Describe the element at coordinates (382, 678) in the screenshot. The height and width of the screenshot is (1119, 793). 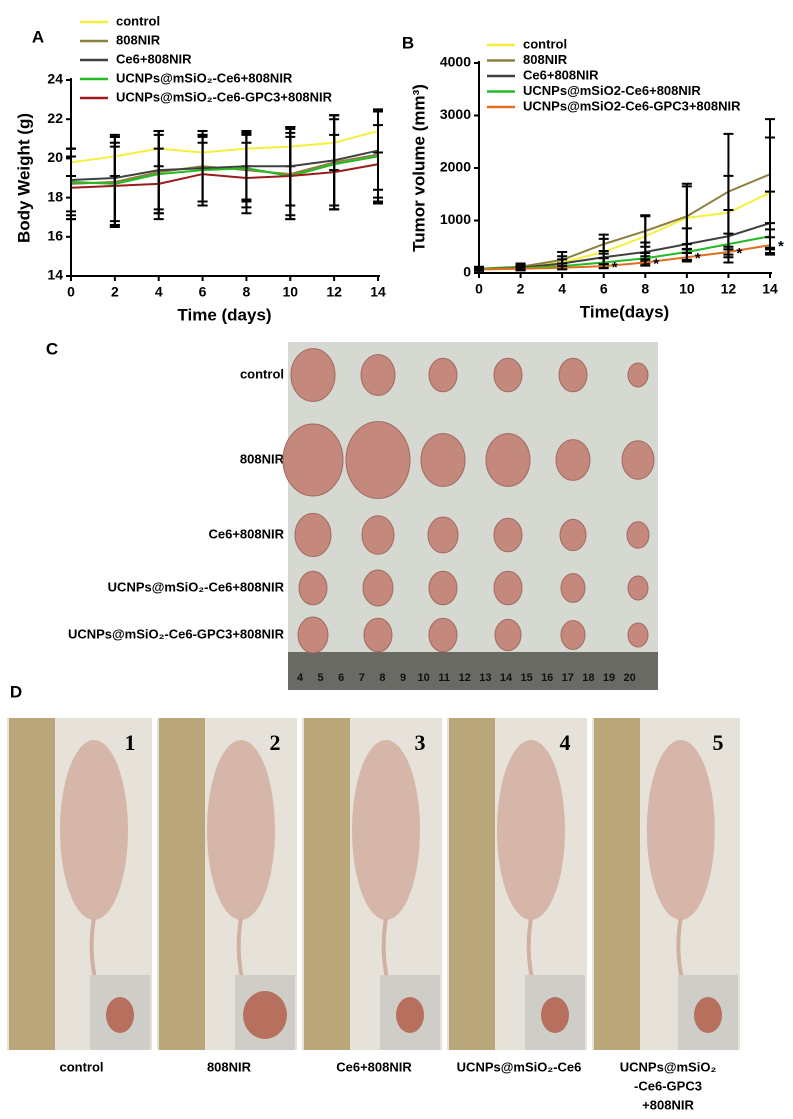
I see `ruler-label: 8` at that location.